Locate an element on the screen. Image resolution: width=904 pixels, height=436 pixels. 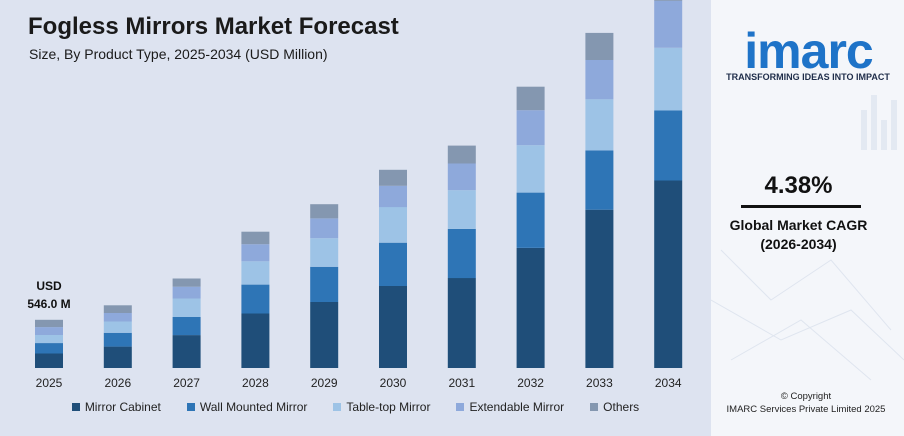
imarc-logo: imarc is located at coordinates (808, 51).